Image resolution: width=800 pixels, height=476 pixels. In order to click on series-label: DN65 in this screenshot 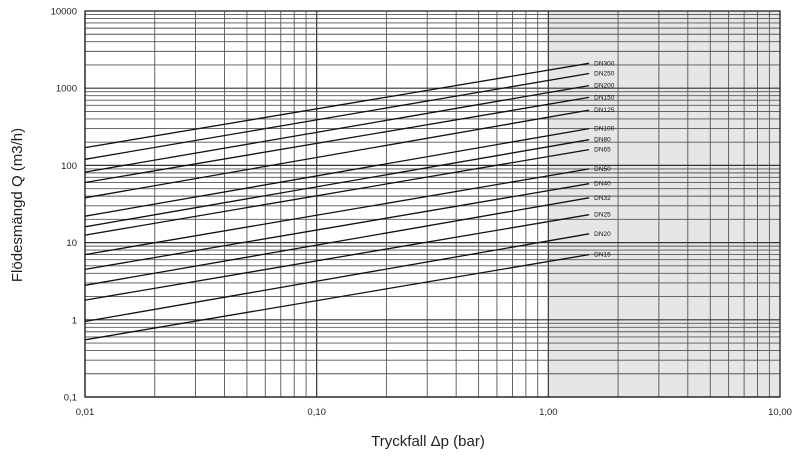, I will do `click(602, 150)`.